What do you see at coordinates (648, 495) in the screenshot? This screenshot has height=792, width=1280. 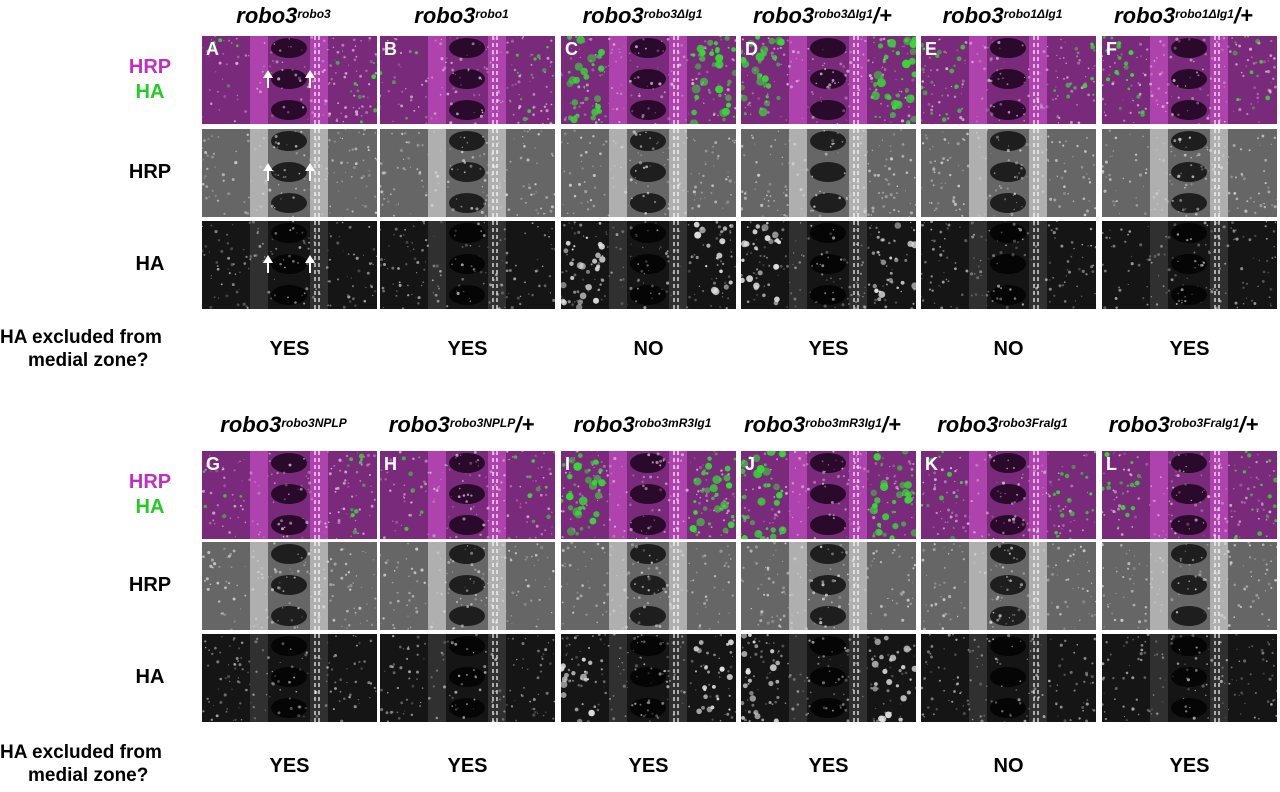 I see `micrograph-panel-merge: I` at bounding box center [648, 495].